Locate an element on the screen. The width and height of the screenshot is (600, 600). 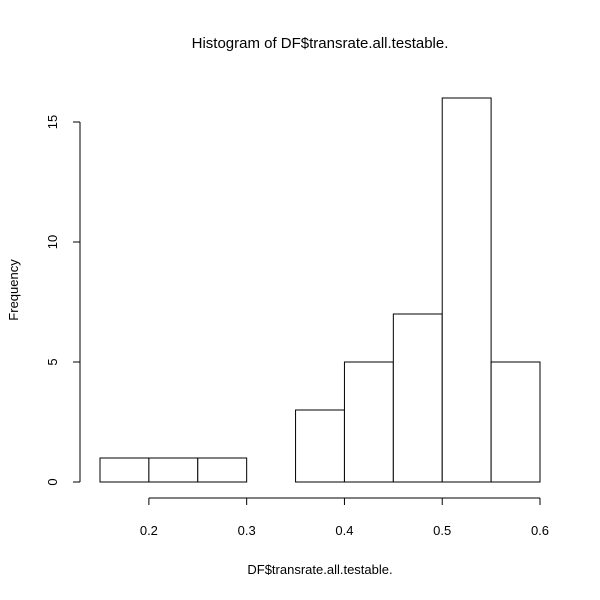
y-tick-label: 15 is located at coordinates (52, 122).